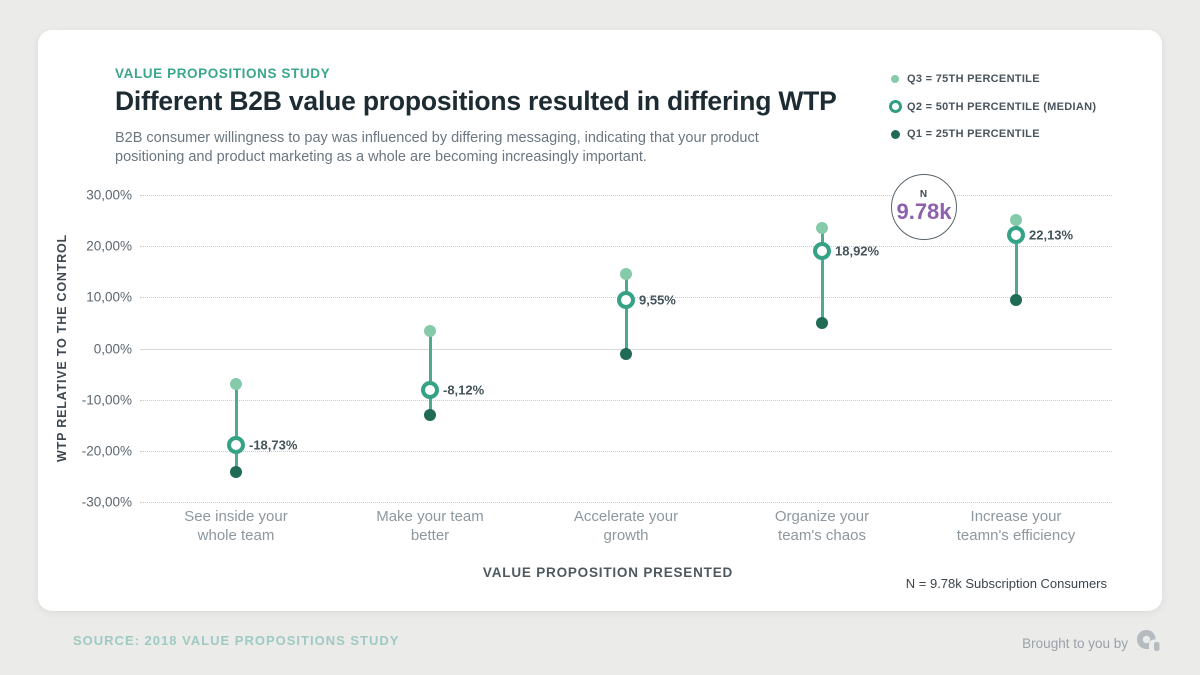  Describe the element at coordinates (112, 348) in the screenshot. I see `y-tick-label: 0,00%` at that location.